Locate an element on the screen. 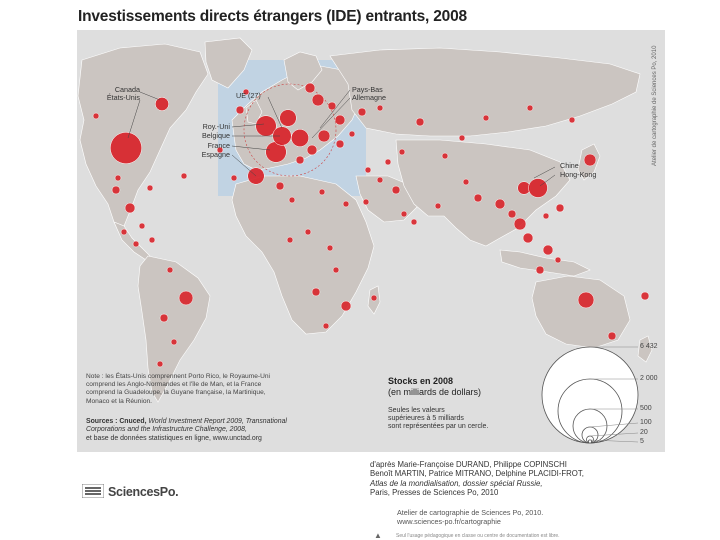 This screenshot has width=720, height=540. legend-value-100: 100 is located at coordinates (646, 422).